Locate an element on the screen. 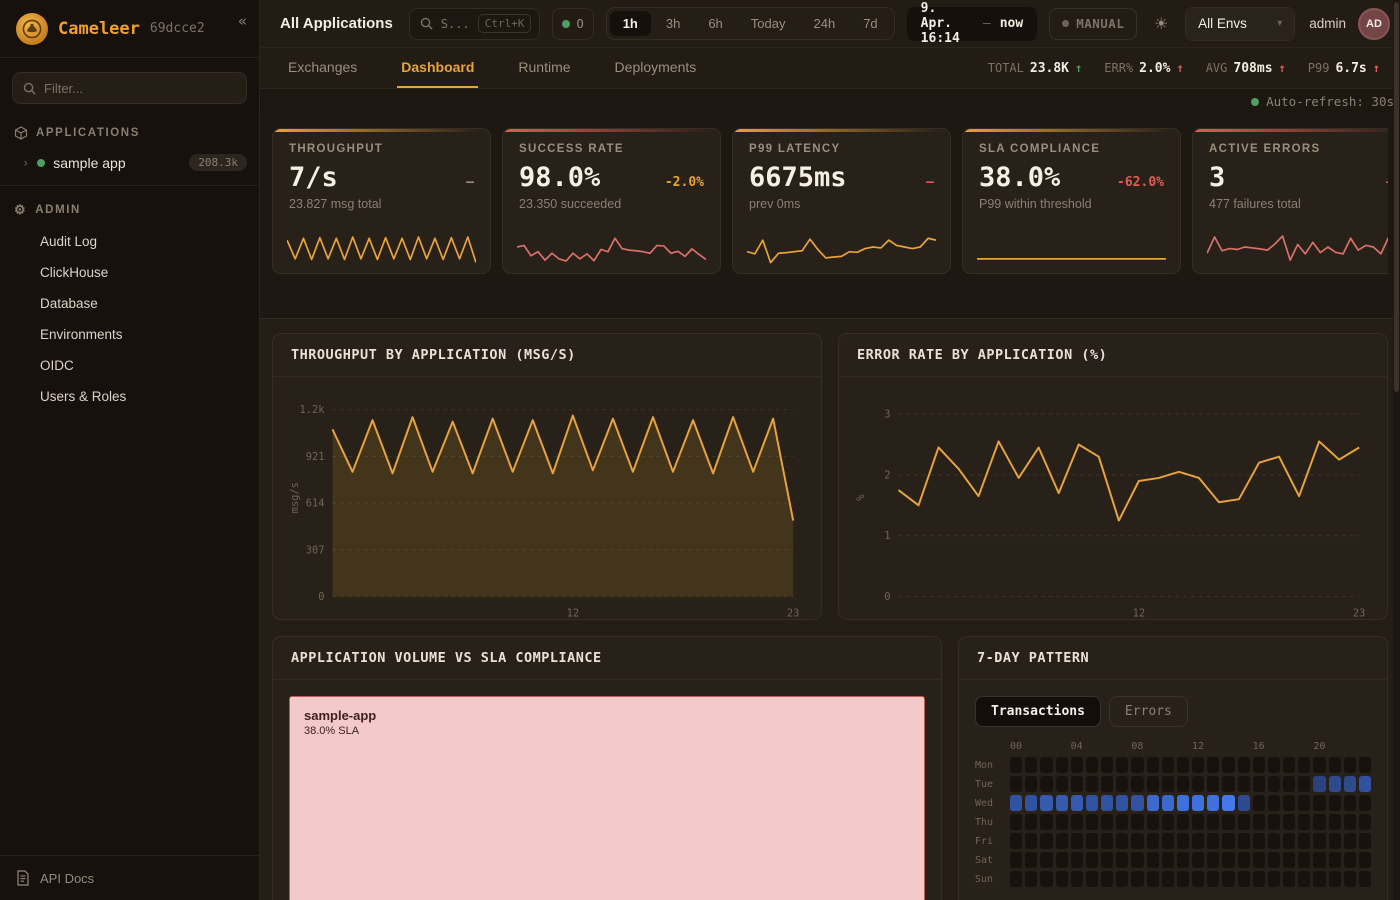 The height and width of the screenshot is (900, 1400). tab-deployments: Deployments is located at coordinates (655, 67).